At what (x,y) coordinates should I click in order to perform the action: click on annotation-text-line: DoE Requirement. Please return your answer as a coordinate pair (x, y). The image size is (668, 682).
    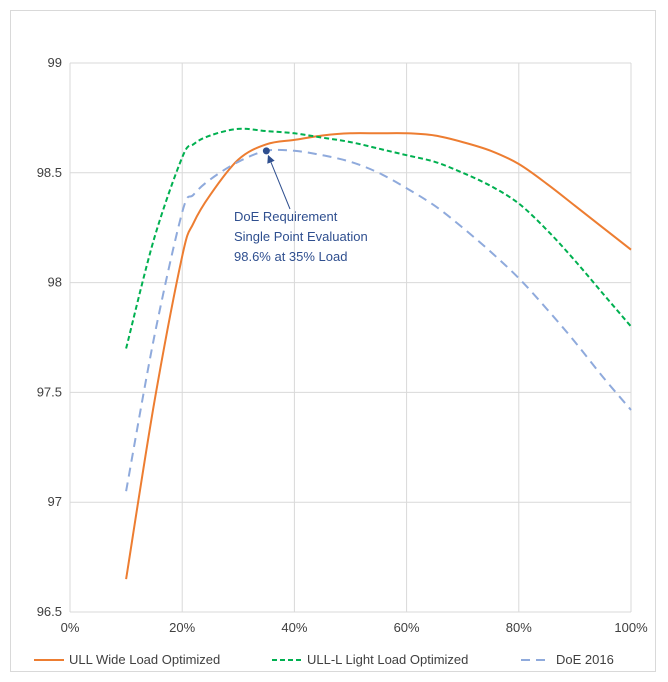
    Looking at the image, I should click on (286, 216).